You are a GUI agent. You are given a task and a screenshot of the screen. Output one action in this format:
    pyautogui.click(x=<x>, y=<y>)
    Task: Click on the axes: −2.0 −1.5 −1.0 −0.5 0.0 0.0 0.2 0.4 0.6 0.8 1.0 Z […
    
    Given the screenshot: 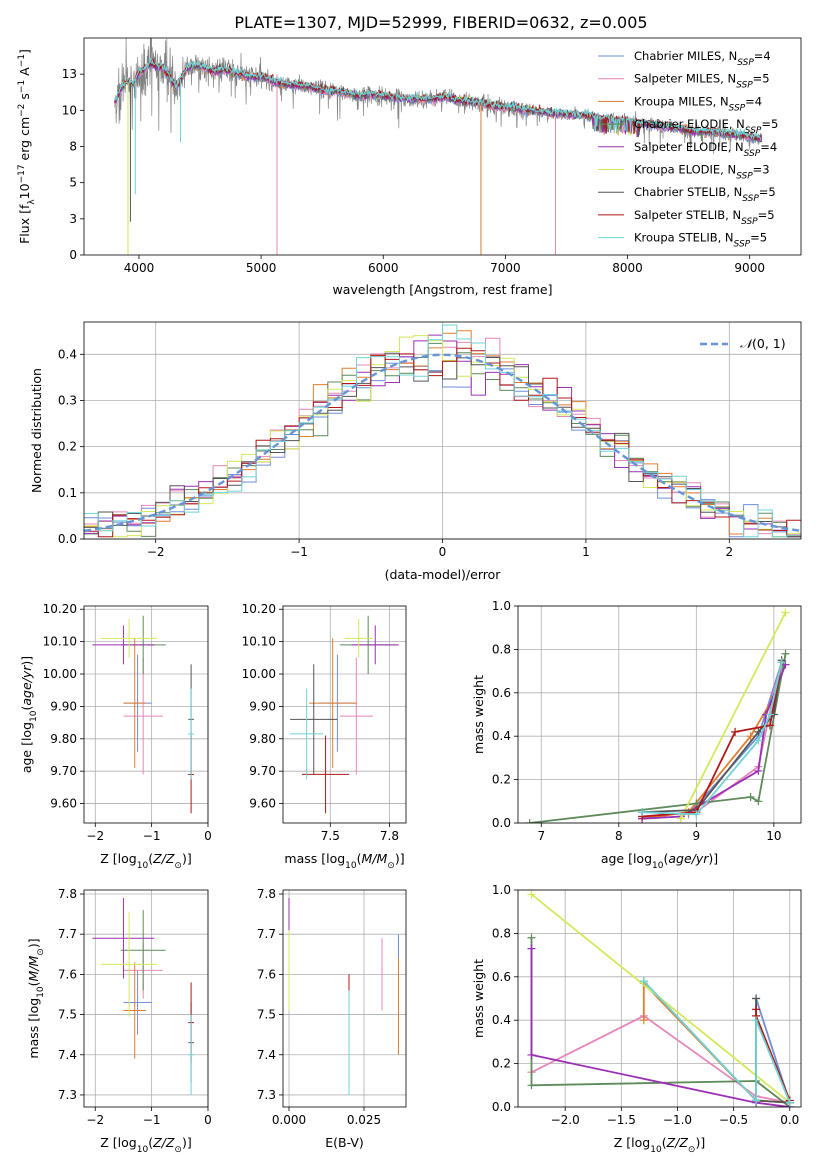 What is the action you would take?
    pyautogui.click(x=636, y=1019)
    